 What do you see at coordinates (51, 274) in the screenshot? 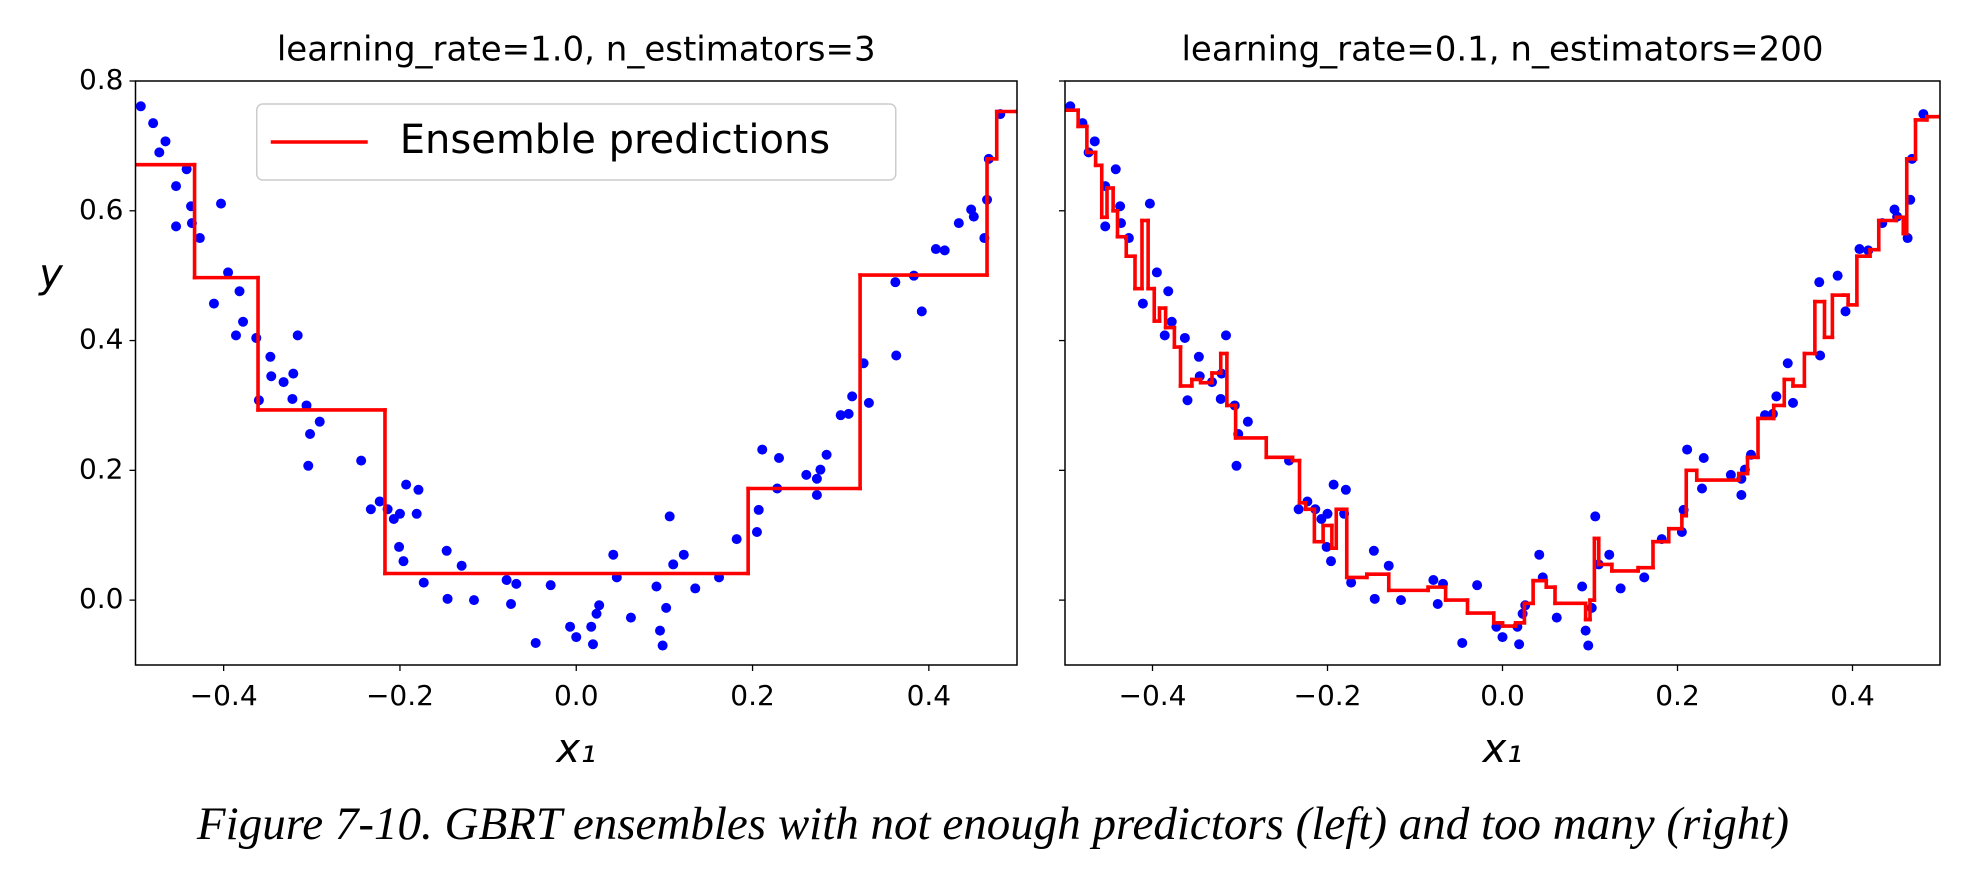
I see `y-axis-label: y` at bounding box center [51, 274].